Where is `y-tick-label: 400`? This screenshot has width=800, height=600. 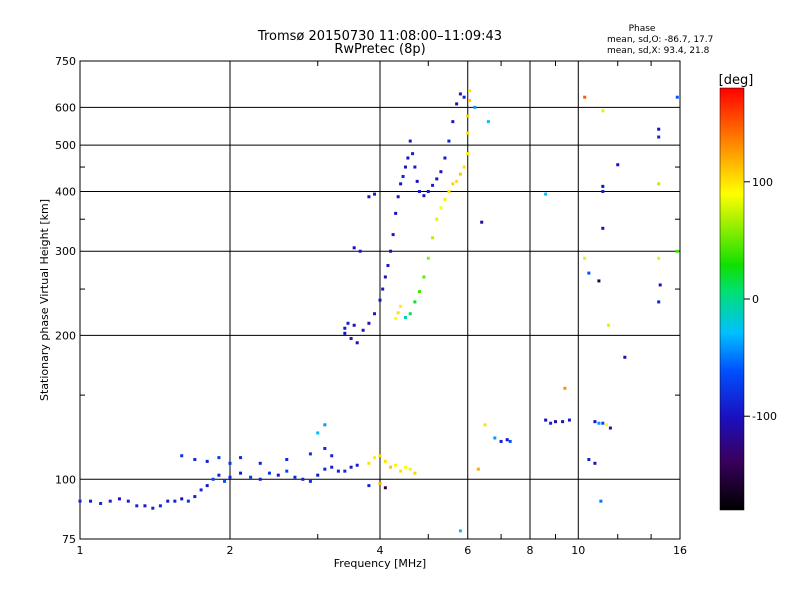
y-tick-label: 400 is located at coordinates (65, 191).